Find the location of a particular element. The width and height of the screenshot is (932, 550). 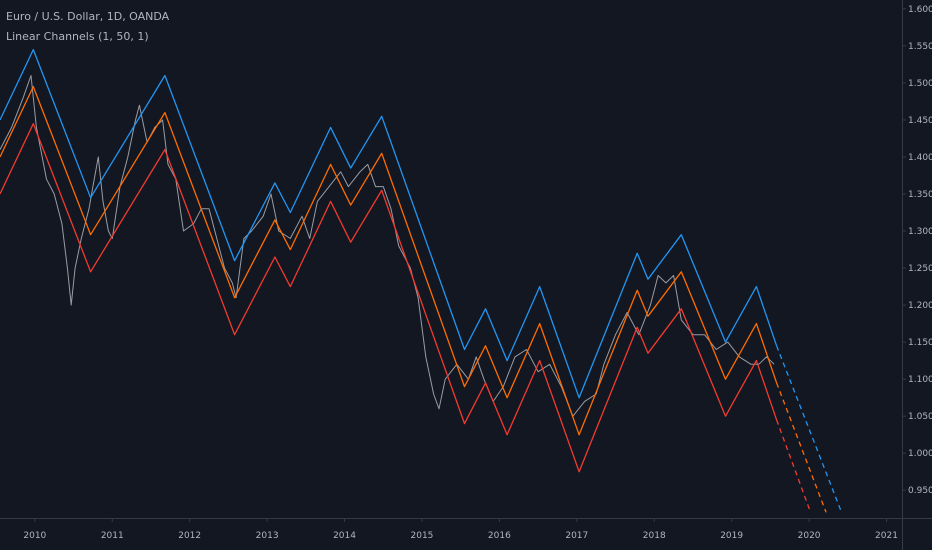

lower-projection-line is located at coordinates (793, 466).